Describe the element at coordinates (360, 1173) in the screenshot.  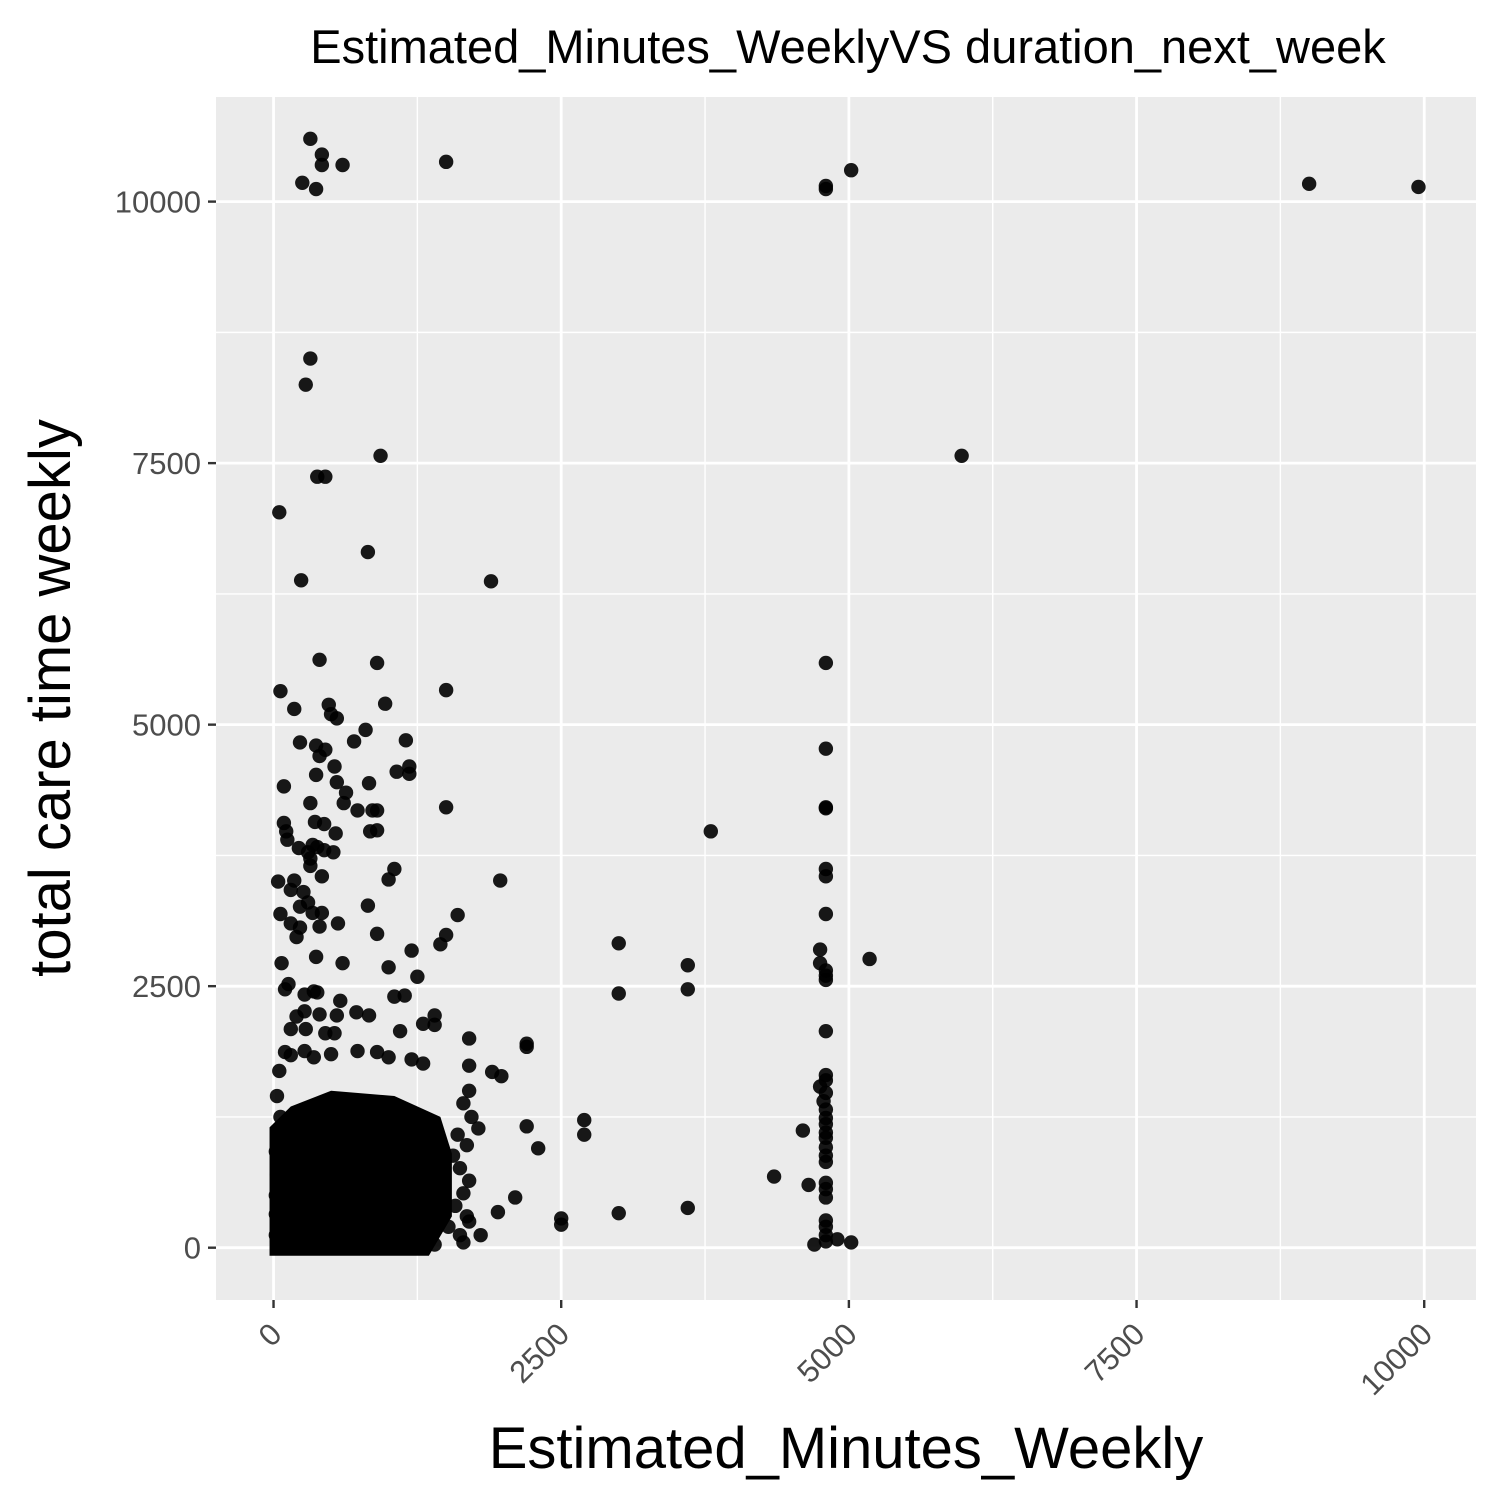
I see `dense-cluster-mass` at that location.